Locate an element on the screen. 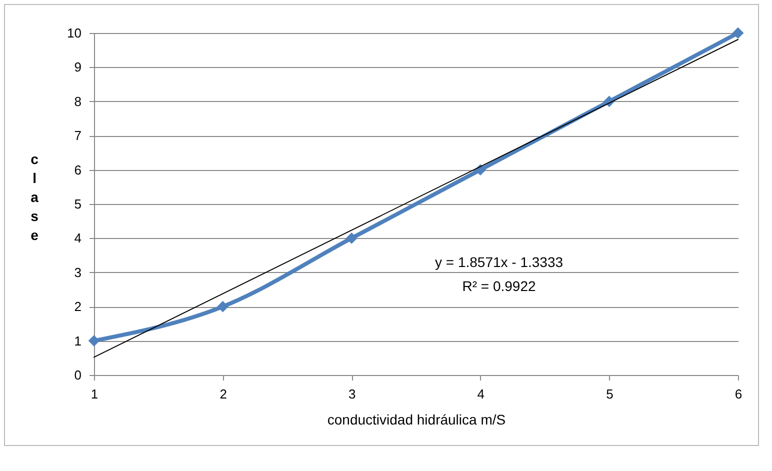  x-tick-label: 3 is located at coordinates (352, 394).